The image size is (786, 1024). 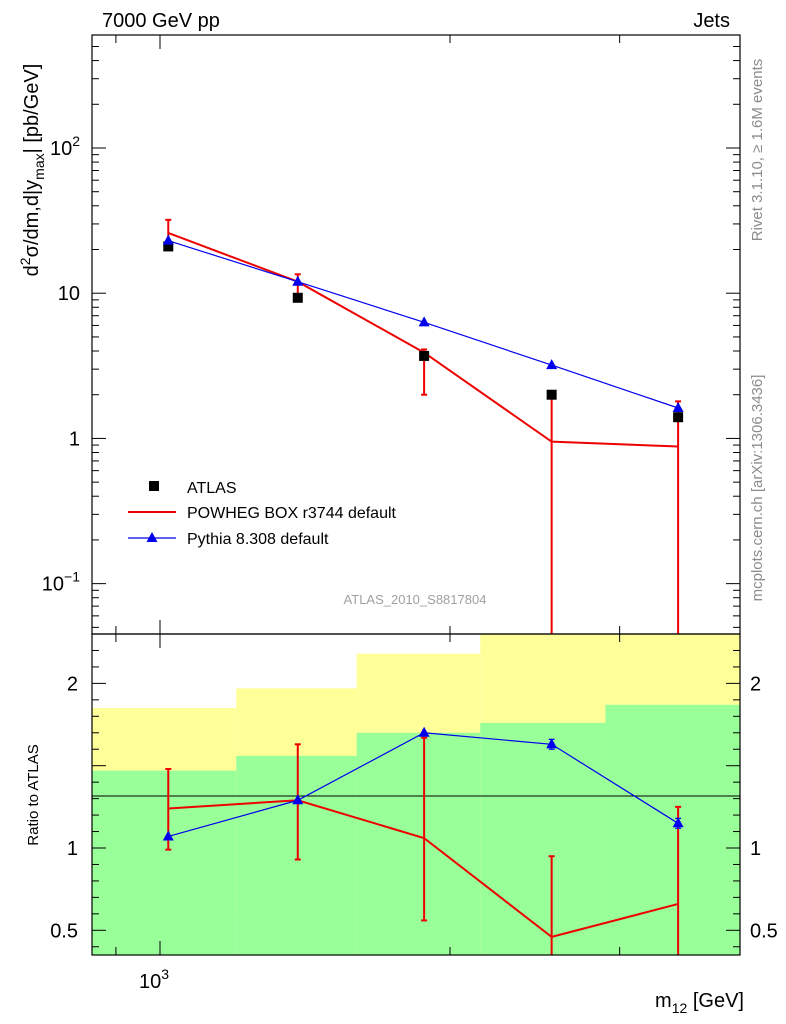 What do you see at coordinates (292, 513) in the screenshot?
I see `legend-powheg-label: POWHEG BOX r3744 default` at bounding box center [292, 513].